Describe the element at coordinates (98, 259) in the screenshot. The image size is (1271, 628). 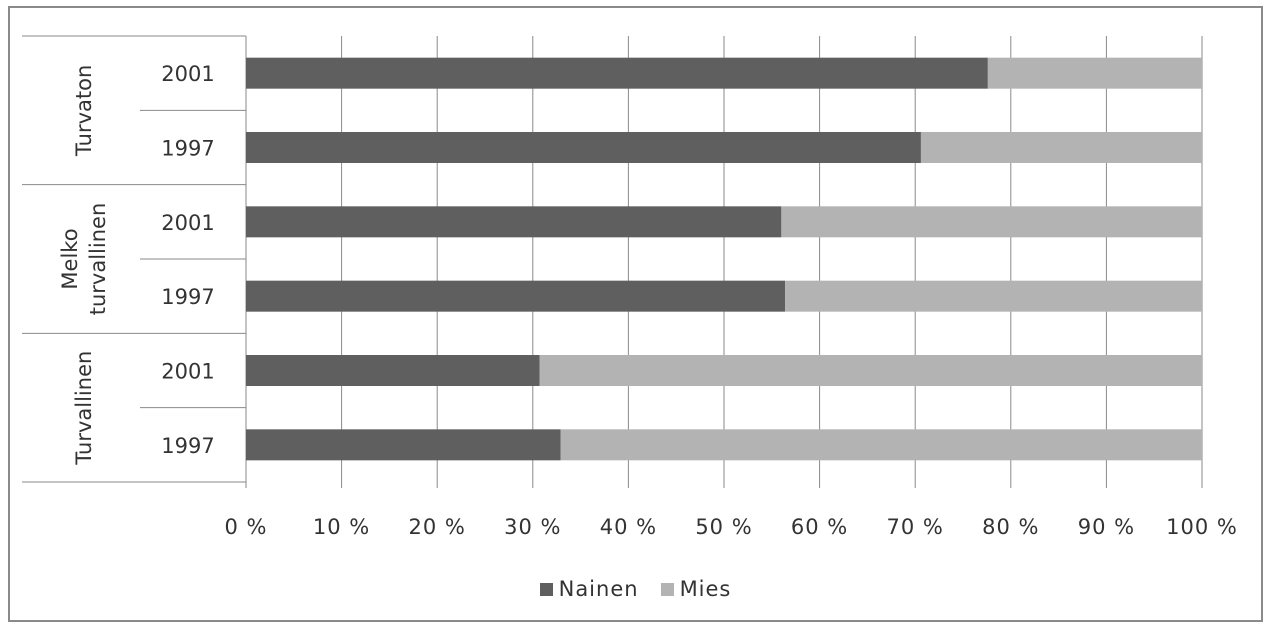
I see `group-label: turvallinen` at that location.